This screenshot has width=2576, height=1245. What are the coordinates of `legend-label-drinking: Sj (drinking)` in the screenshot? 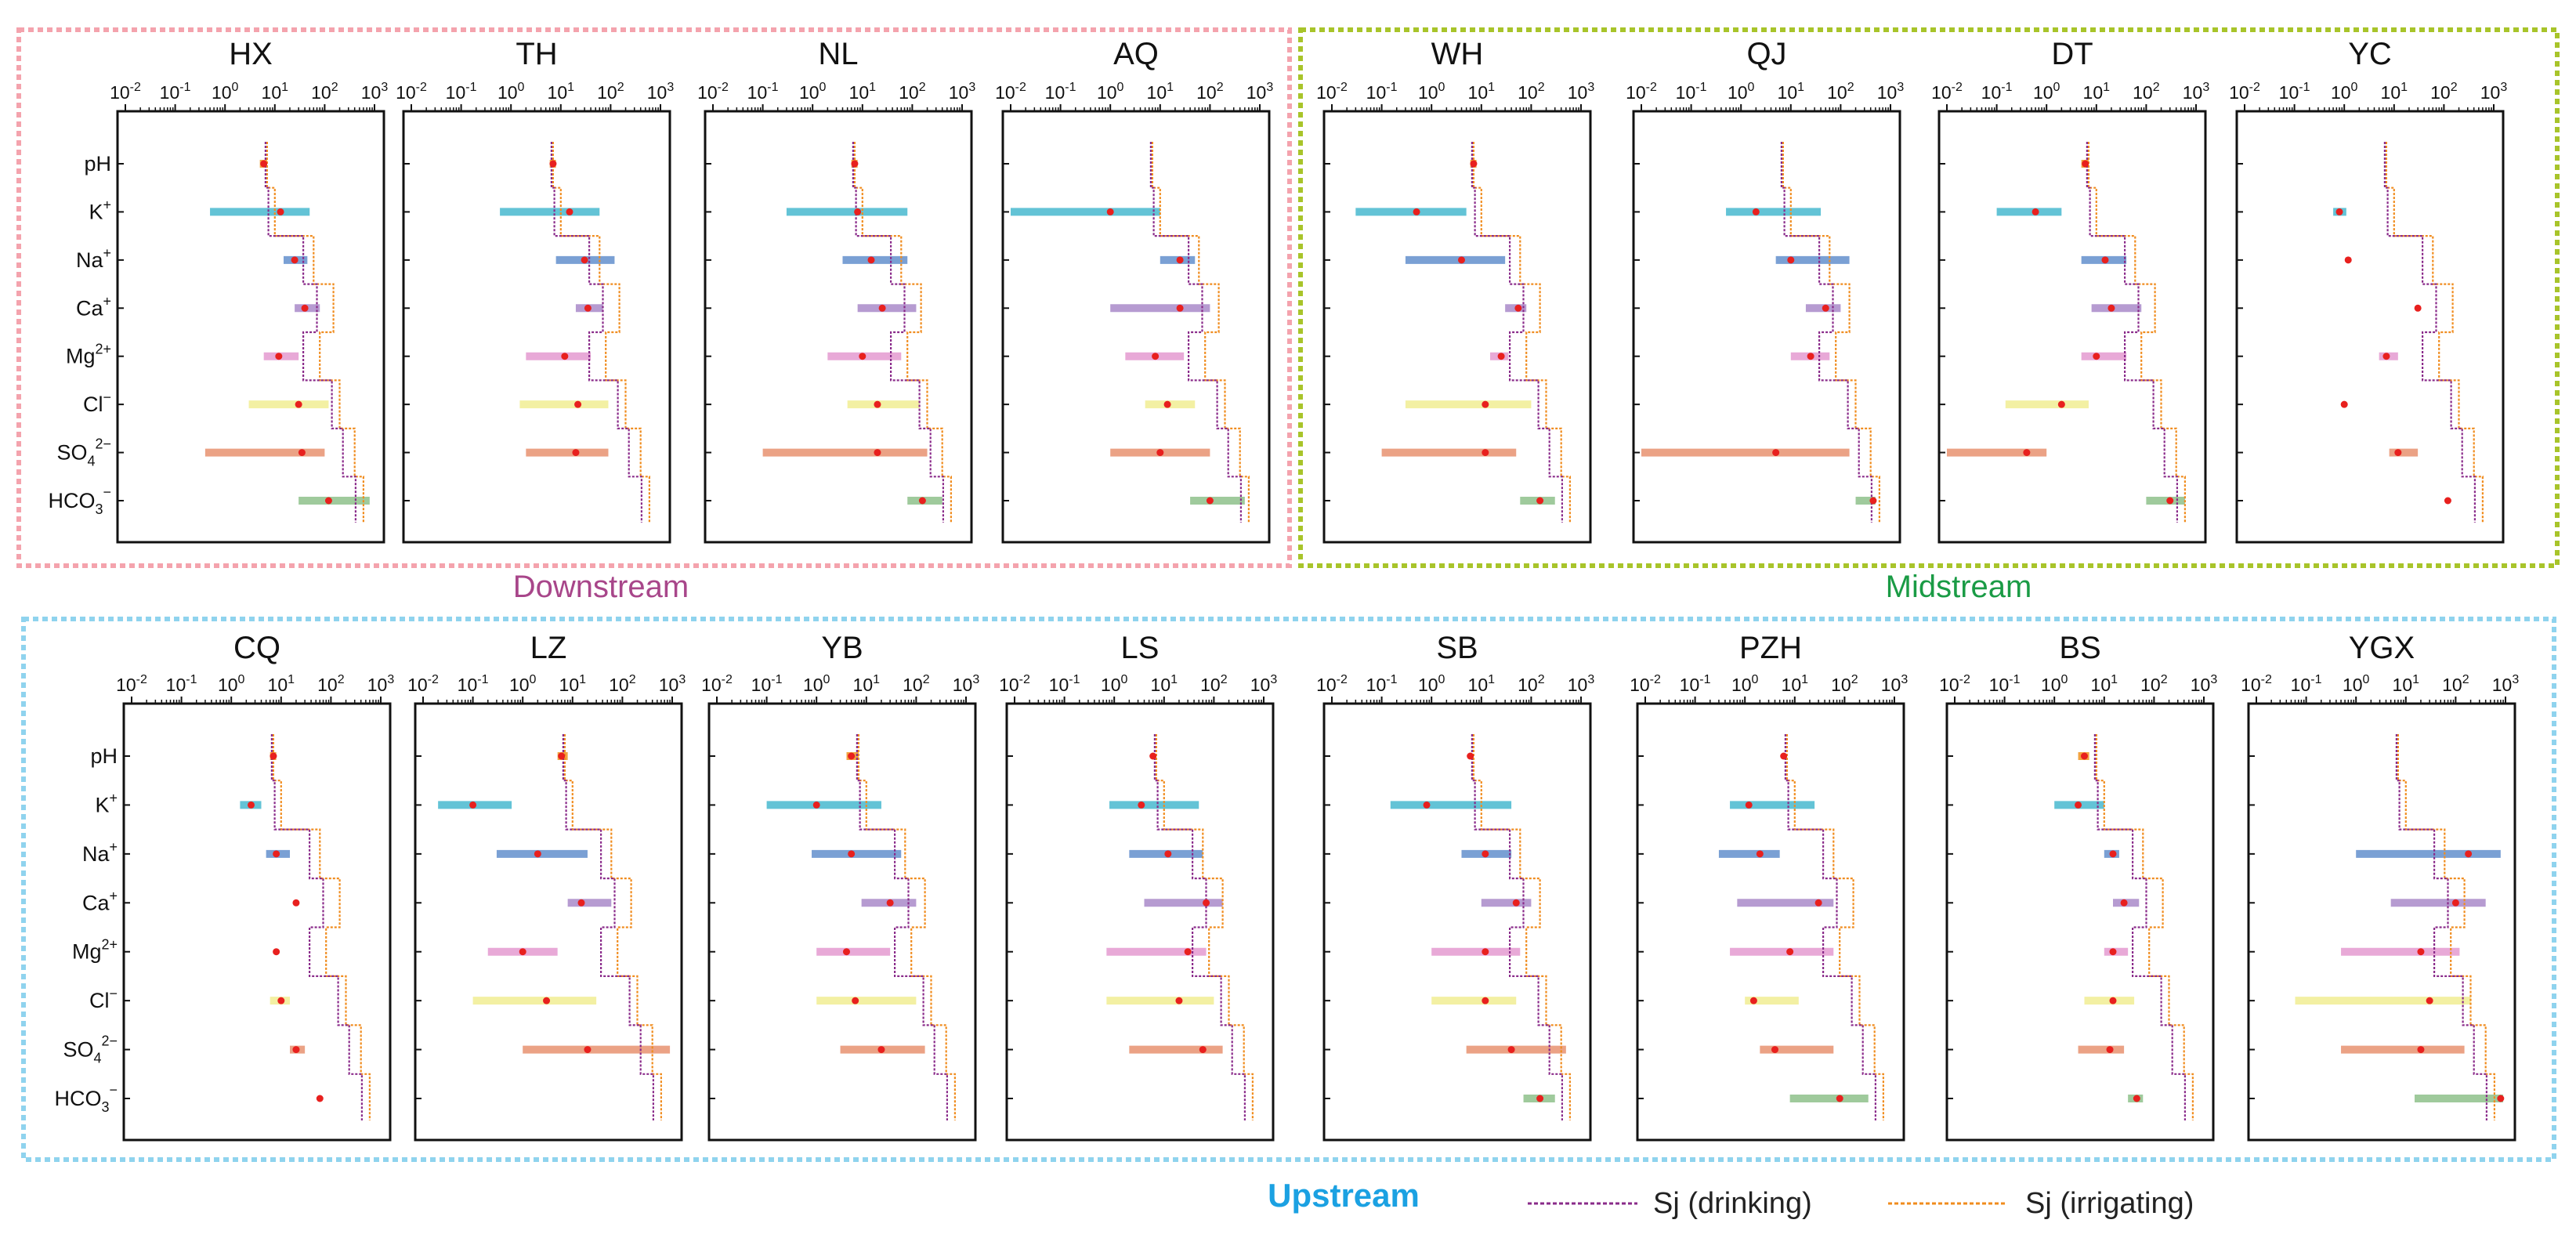 It's located at (1733, 1203).